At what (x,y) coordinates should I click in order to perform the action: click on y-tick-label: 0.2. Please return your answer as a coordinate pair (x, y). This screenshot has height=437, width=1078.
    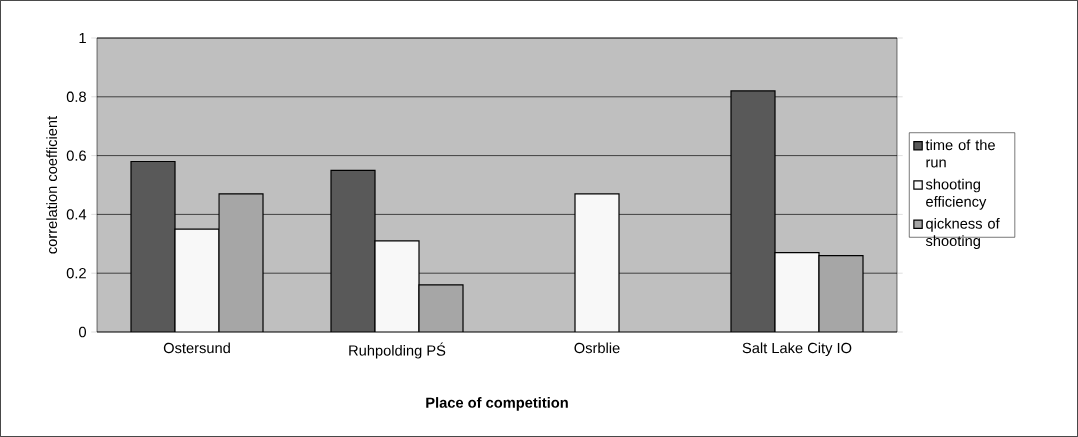
    Looking at the image, I should click on (76, 273).